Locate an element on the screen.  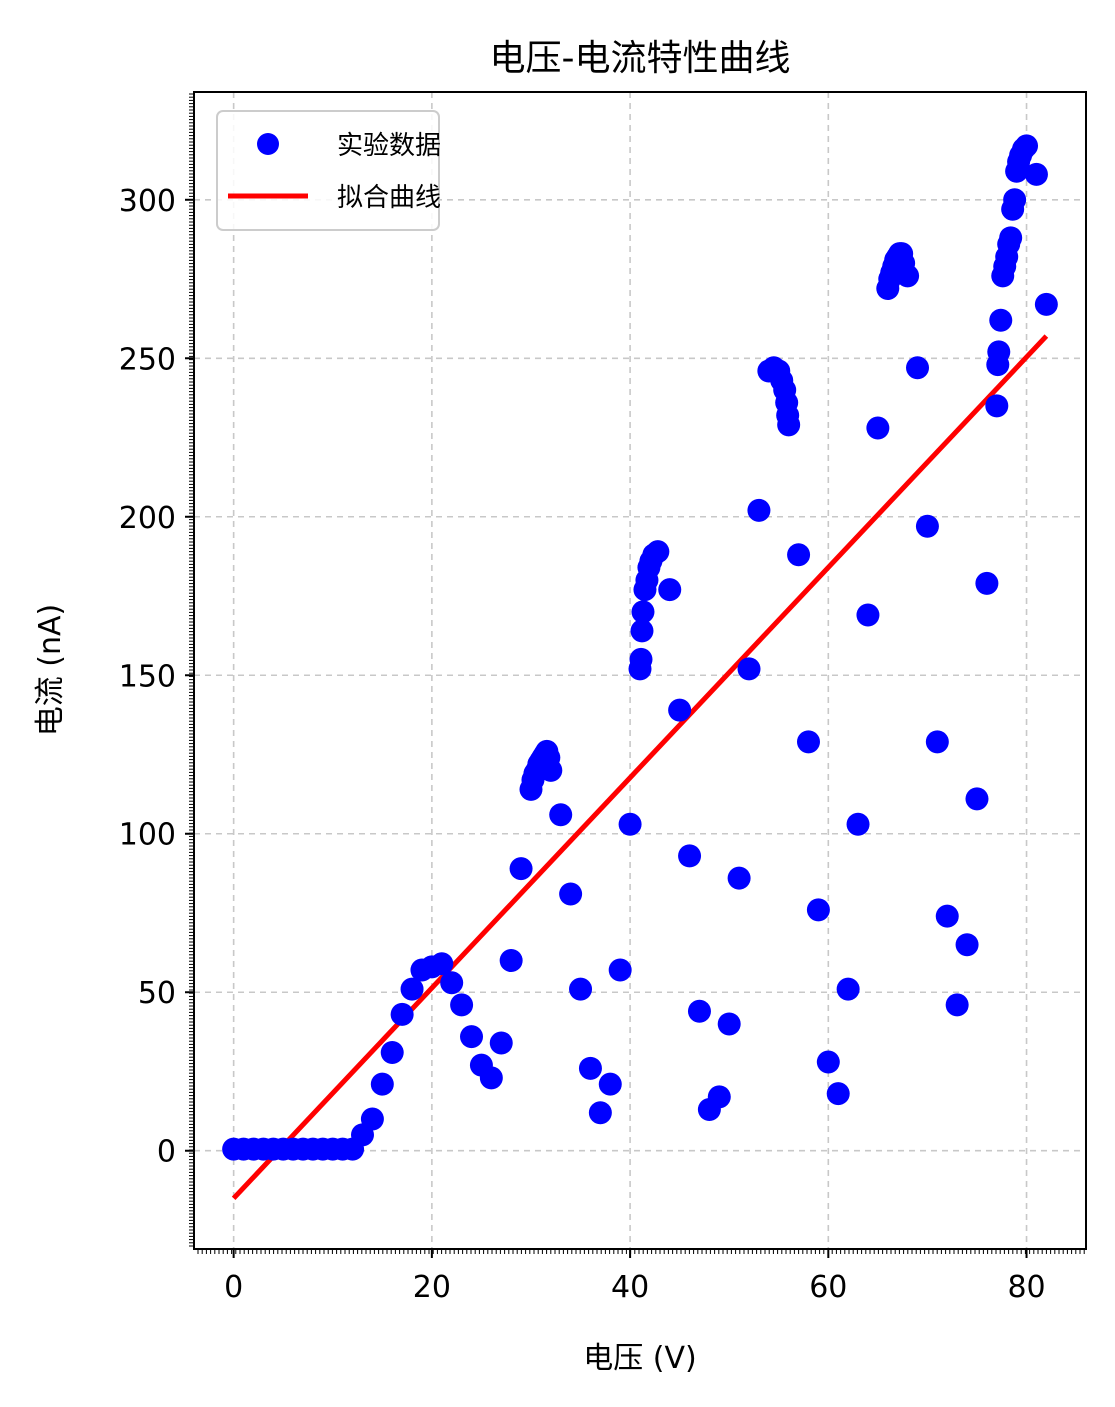
y-axis-label: 电流 (nA) is located at coordinates (50, 670).